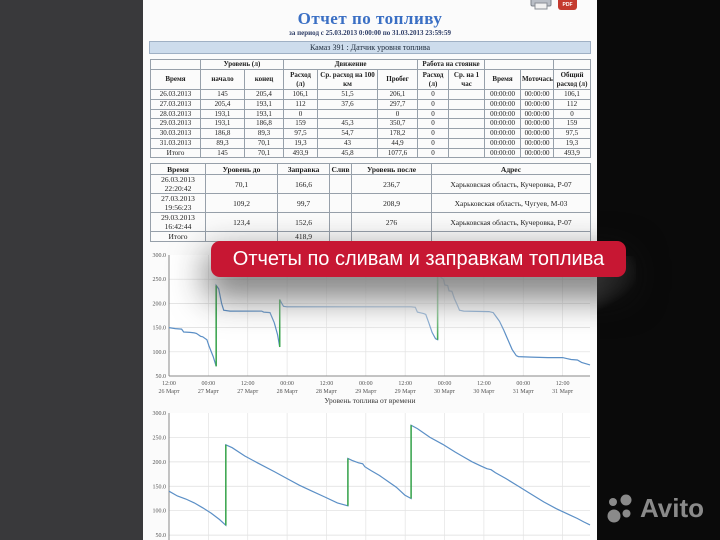 The image size is (720, 540). I want to click on daily-table-header-cell: конец, so click(264, 79).